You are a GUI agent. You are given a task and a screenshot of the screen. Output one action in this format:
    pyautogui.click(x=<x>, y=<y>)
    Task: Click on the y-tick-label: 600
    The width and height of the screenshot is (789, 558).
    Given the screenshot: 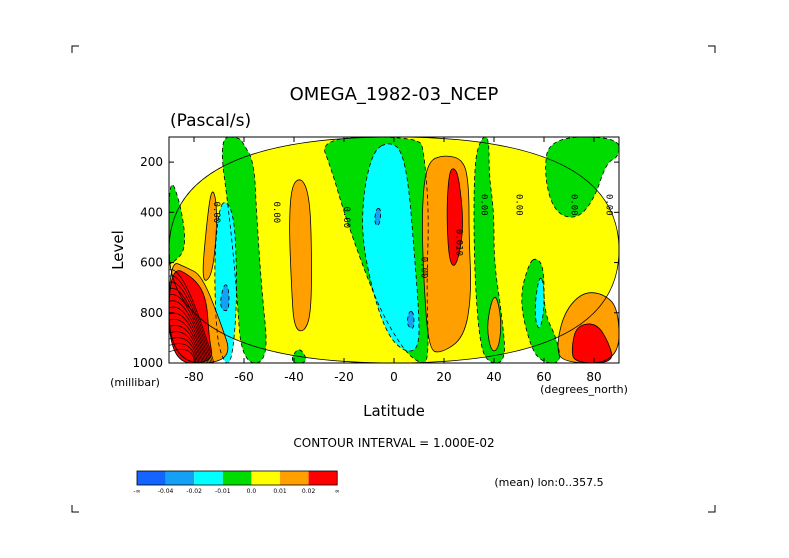 What is the action you would take?
    pyautogui.click(x=151, y=263)
    